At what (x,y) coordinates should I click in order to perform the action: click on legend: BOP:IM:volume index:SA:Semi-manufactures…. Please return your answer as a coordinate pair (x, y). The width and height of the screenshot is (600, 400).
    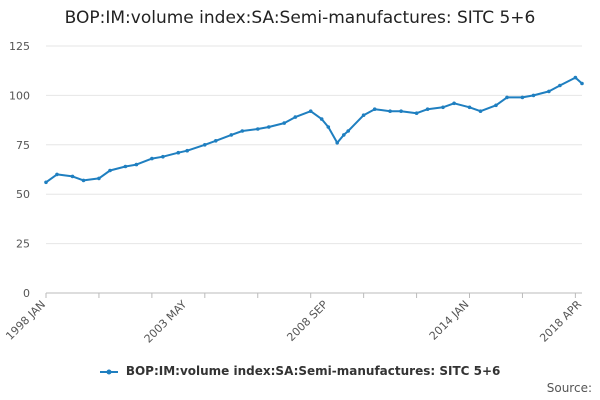
    Looking at the image, I should click on (300, 371).